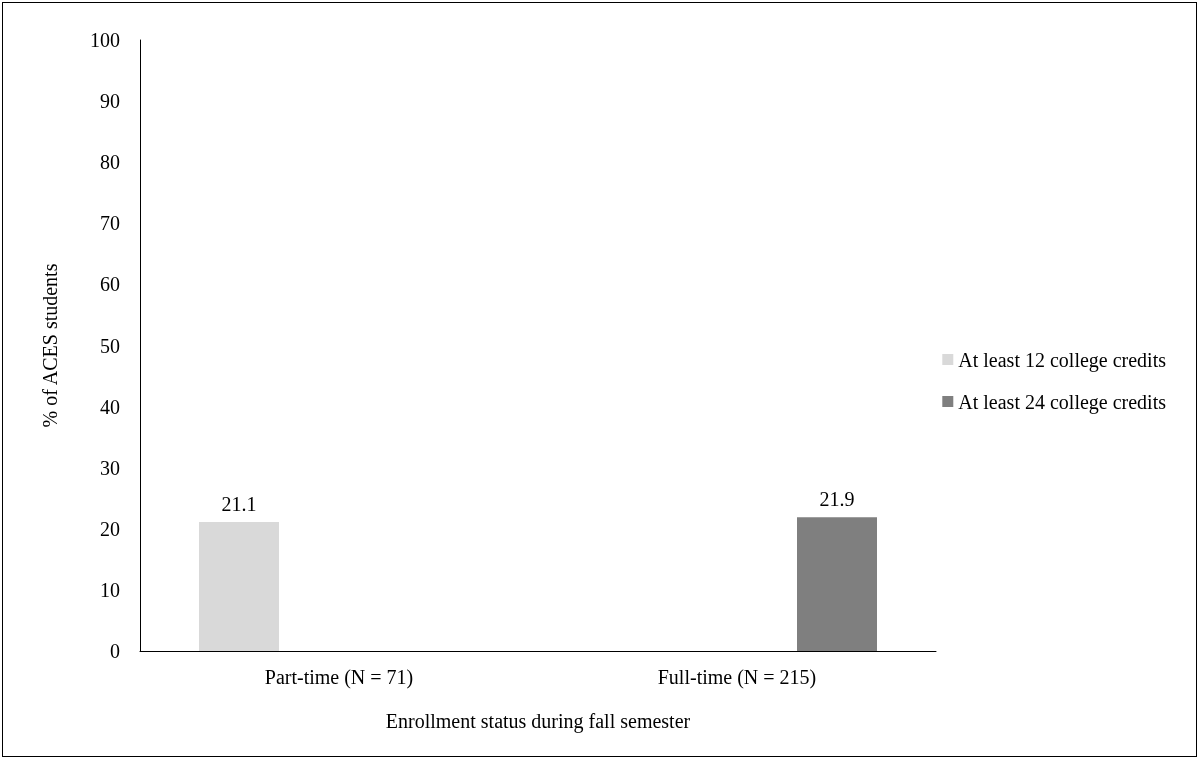  What do you see at coordinates (1062, 402) in the screenshot?
I see `legend-label: At least 24 college credits` at bounding box center [1062, 402].